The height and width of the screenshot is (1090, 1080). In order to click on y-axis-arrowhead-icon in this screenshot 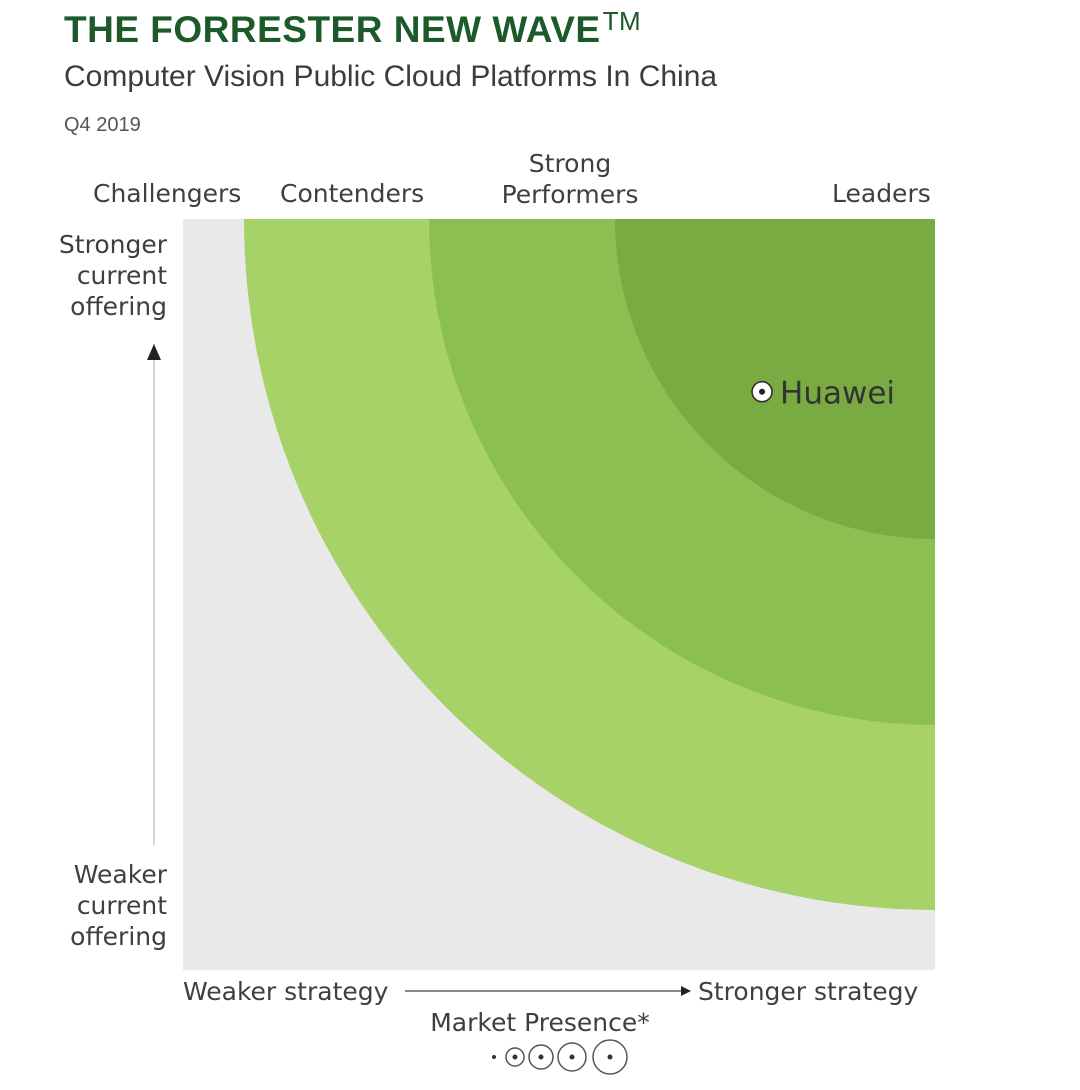, I will do `click(154, 352)`.